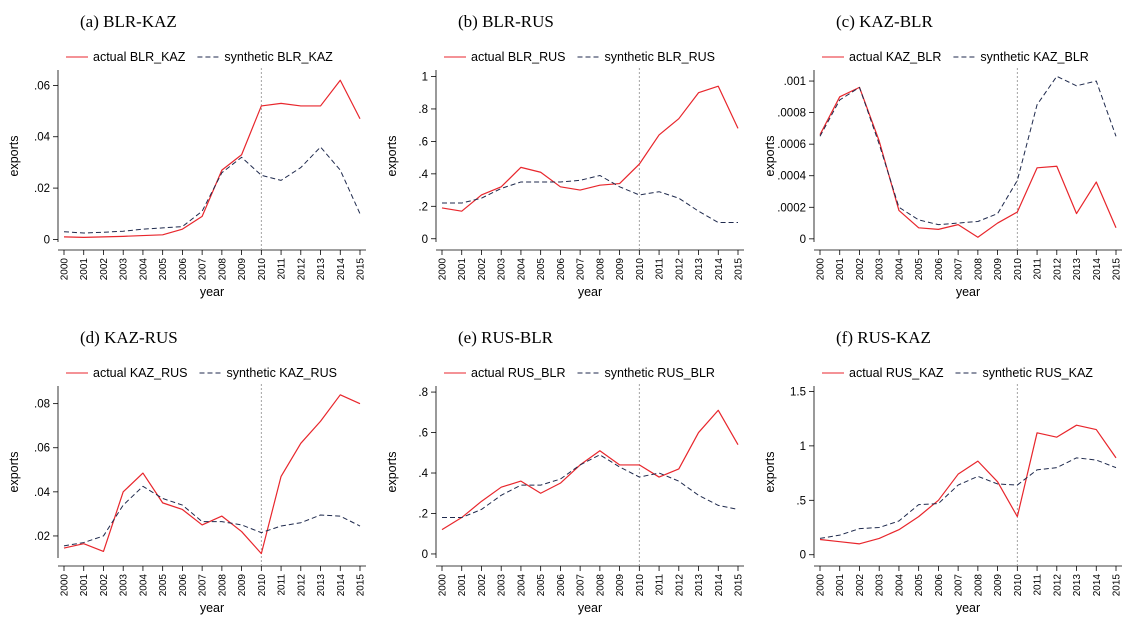  What do you see at coordinates (506, 337) in the screenshot?
I see `panel-title: (e) RUS-BLR` at bounding box center [506, 337].